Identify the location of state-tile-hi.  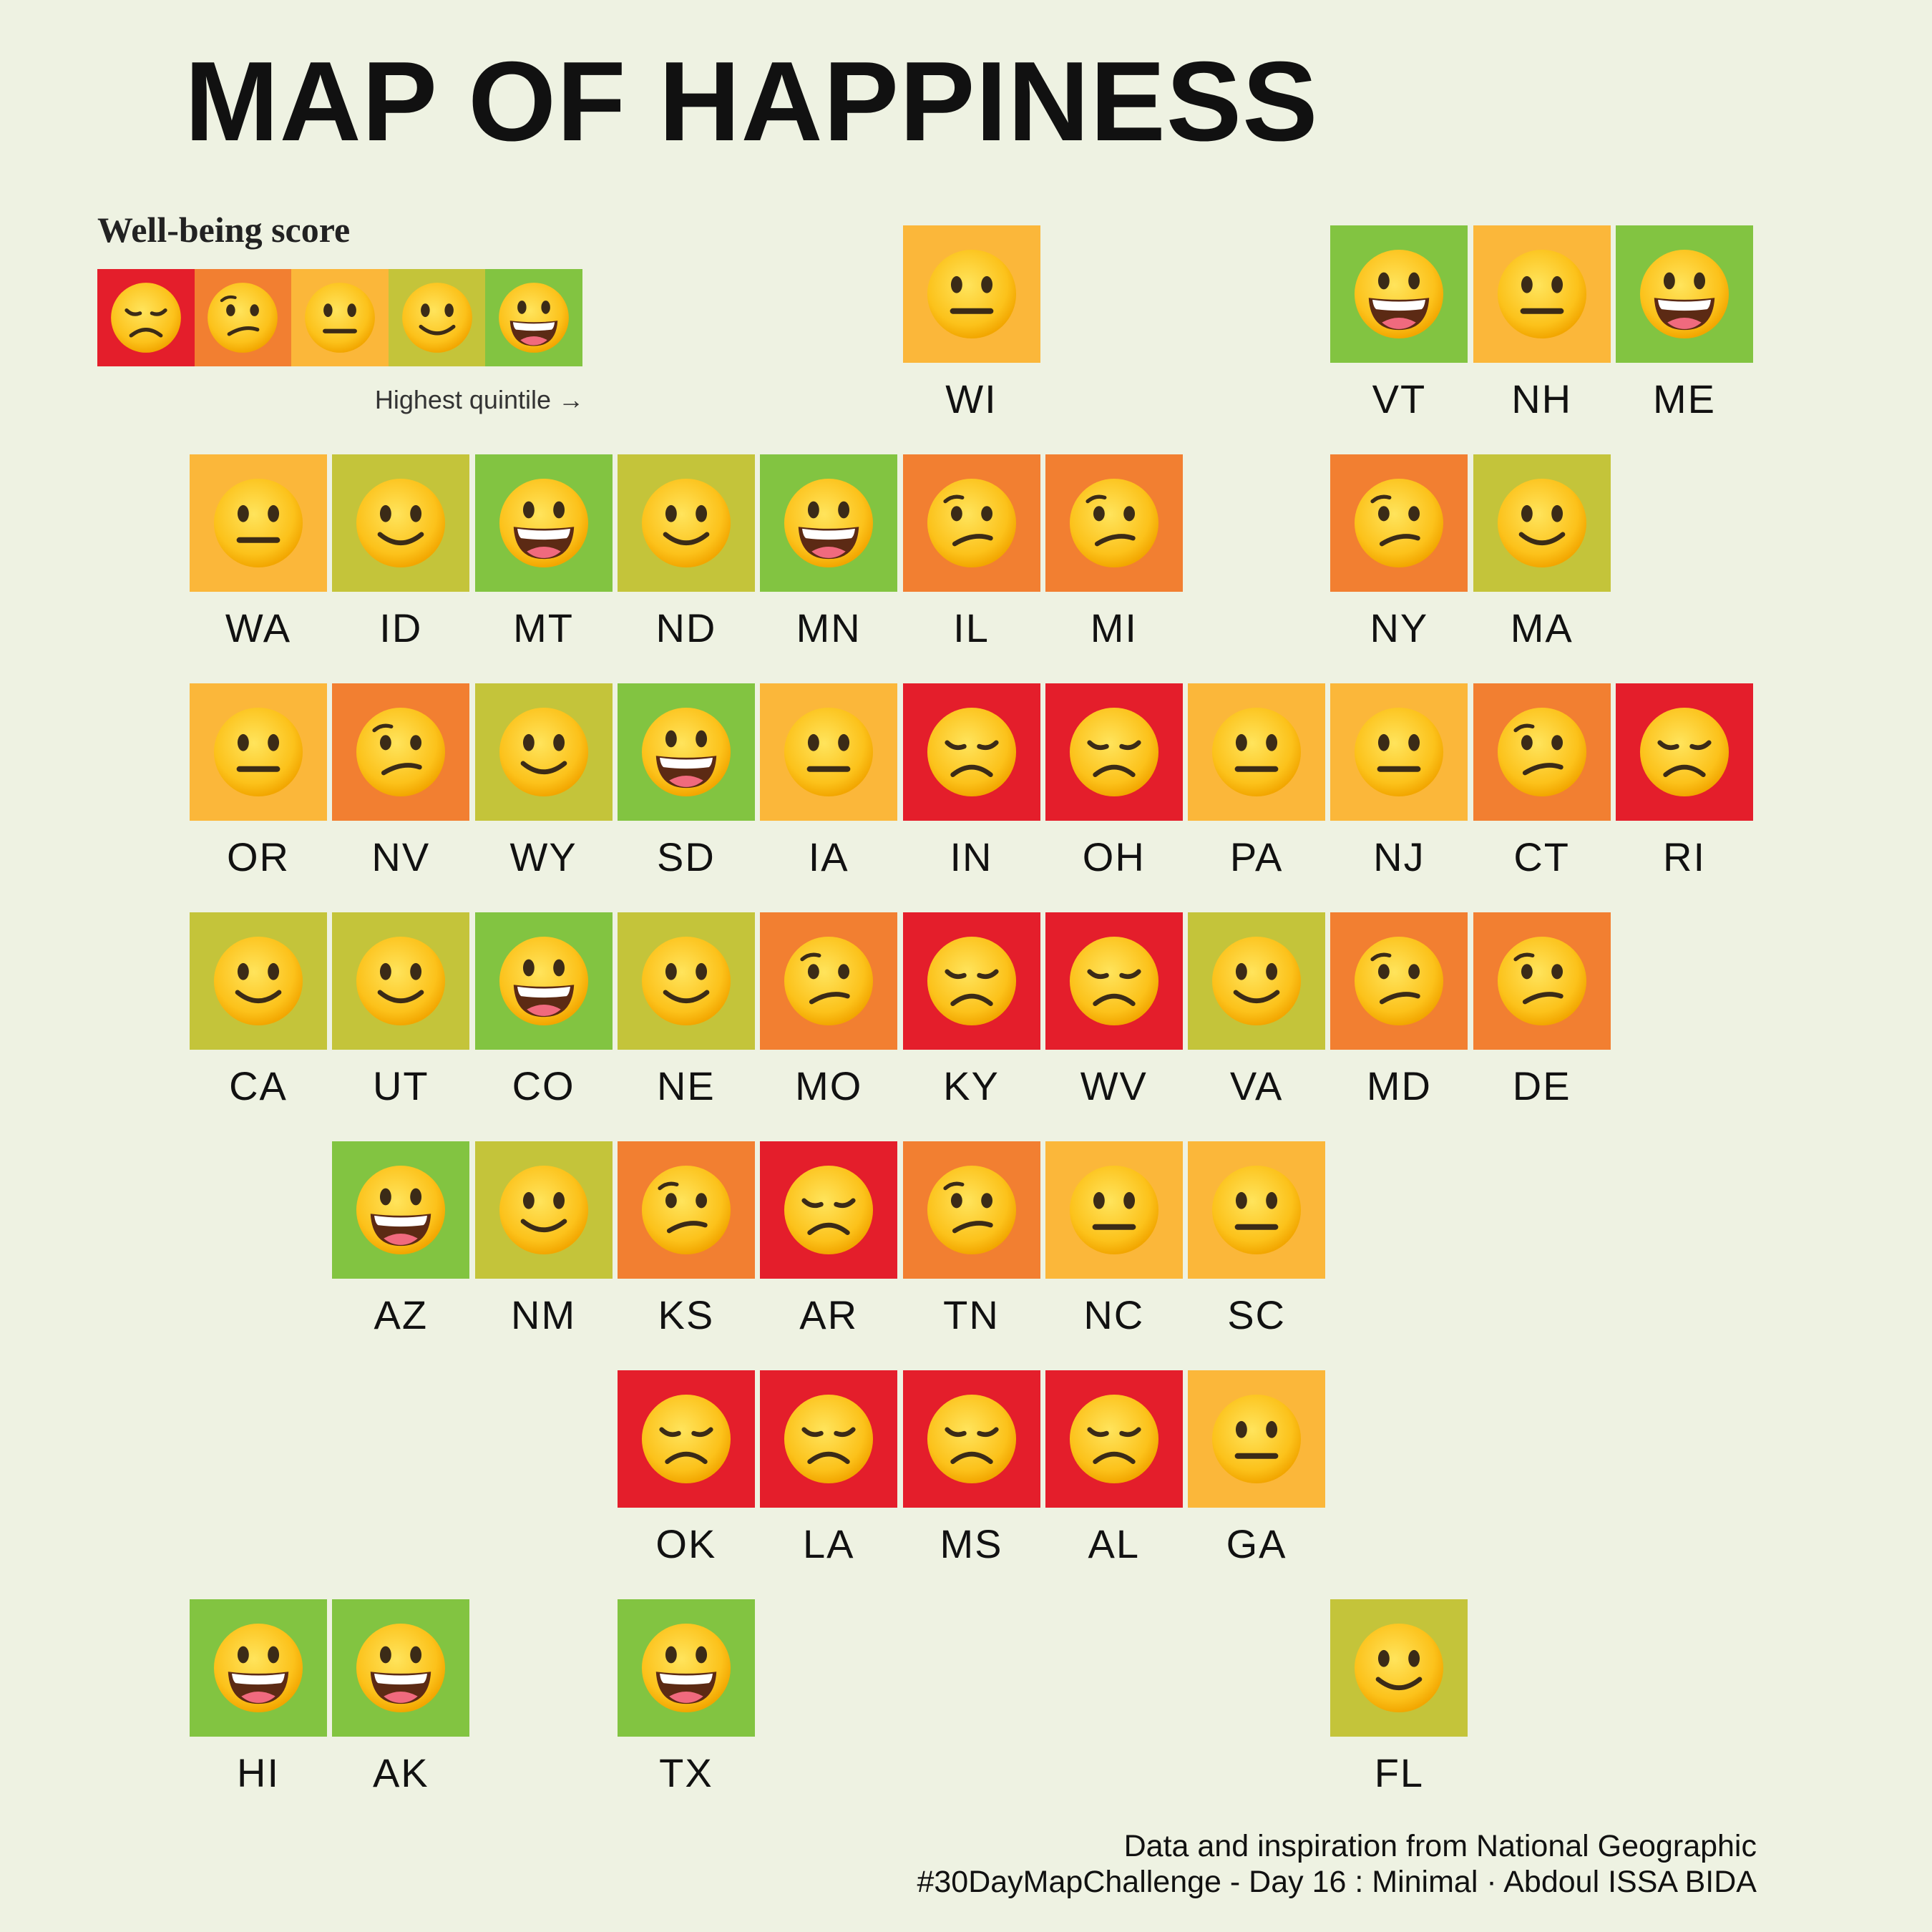
(258, 1668).